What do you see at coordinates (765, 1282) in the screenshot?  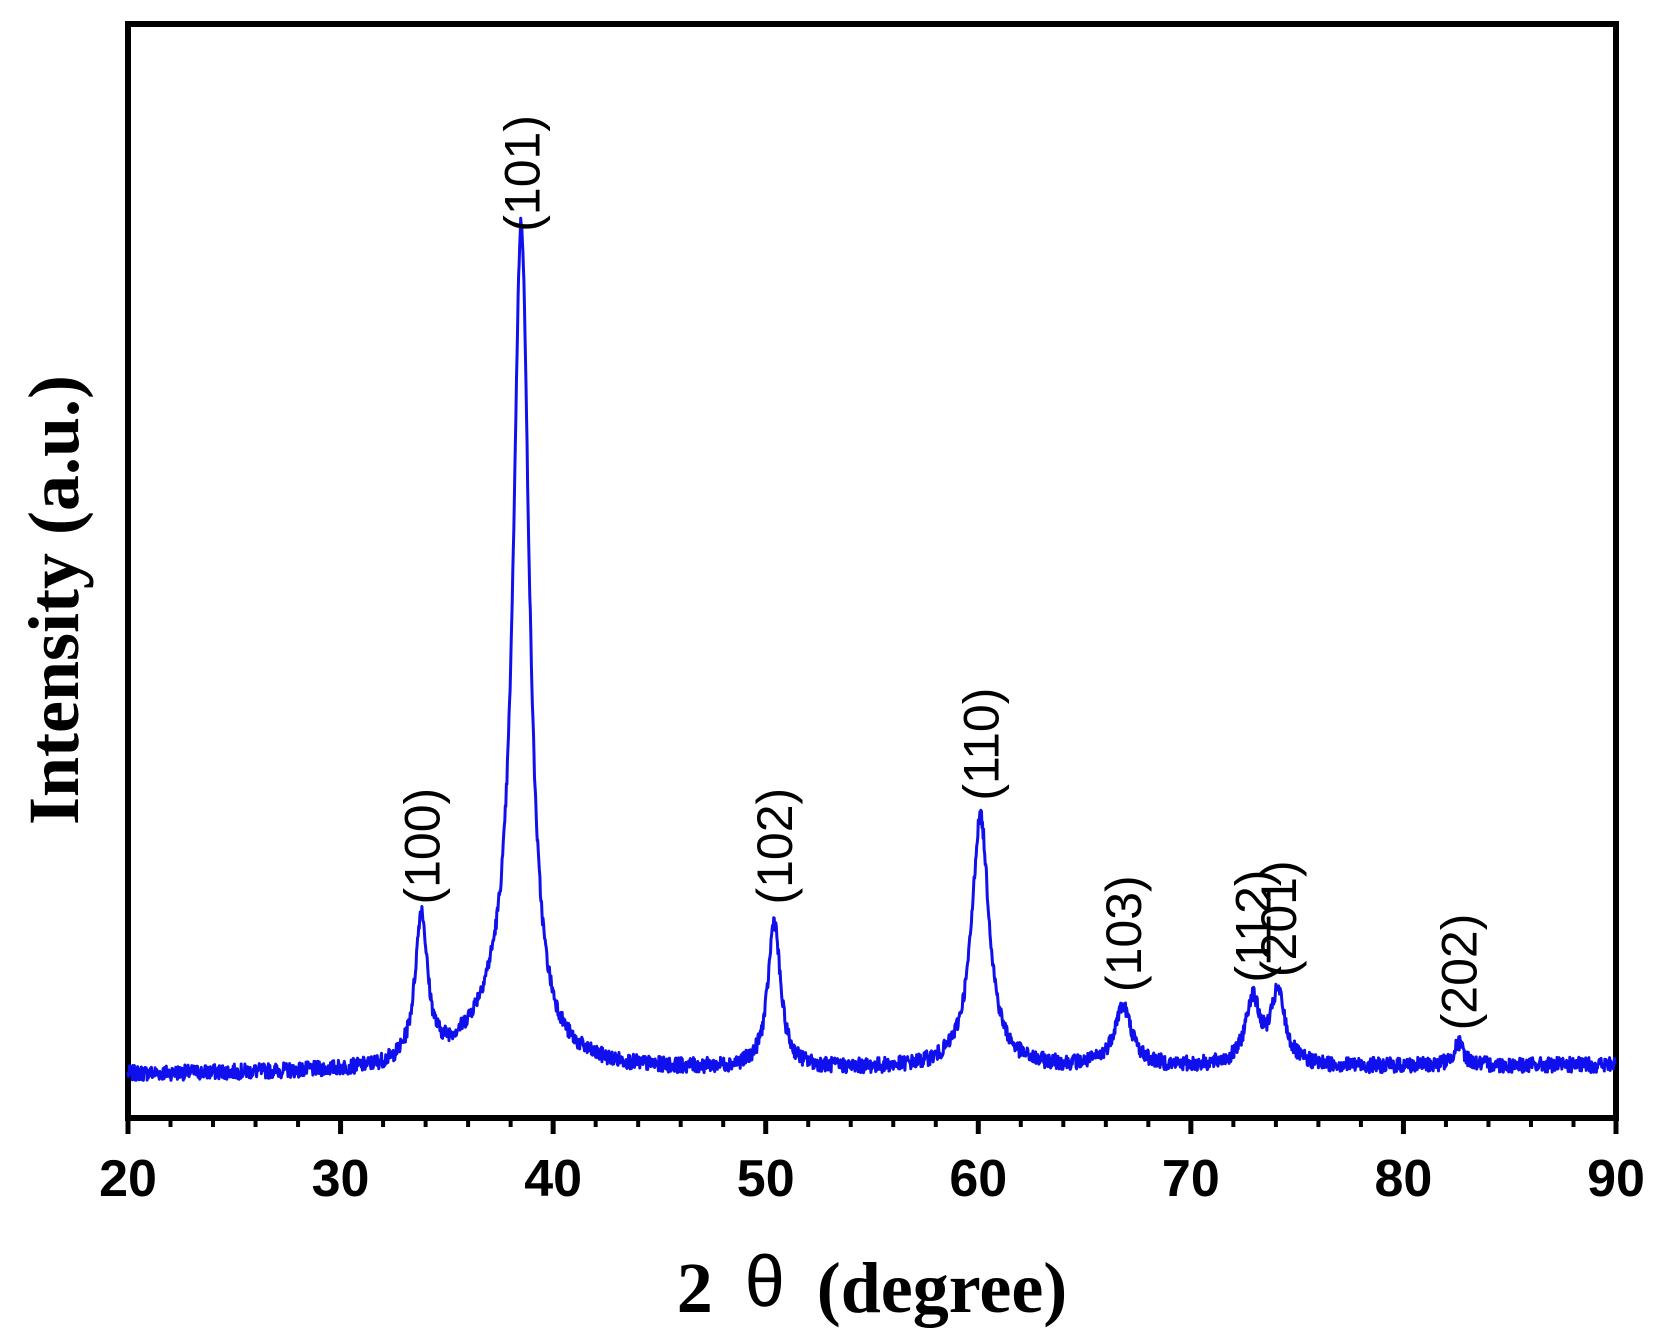 I see `theta-symbol: θ` at bounding box center [765, 1282].